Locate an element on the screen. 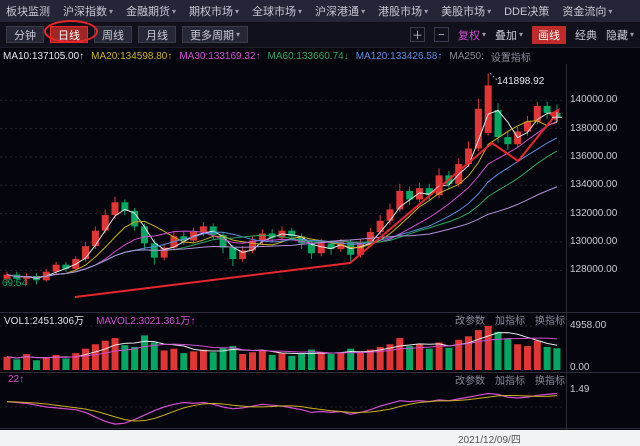 The height and width of the screenshot is (446, 640). dif-line is located at coordinates (281, 408).